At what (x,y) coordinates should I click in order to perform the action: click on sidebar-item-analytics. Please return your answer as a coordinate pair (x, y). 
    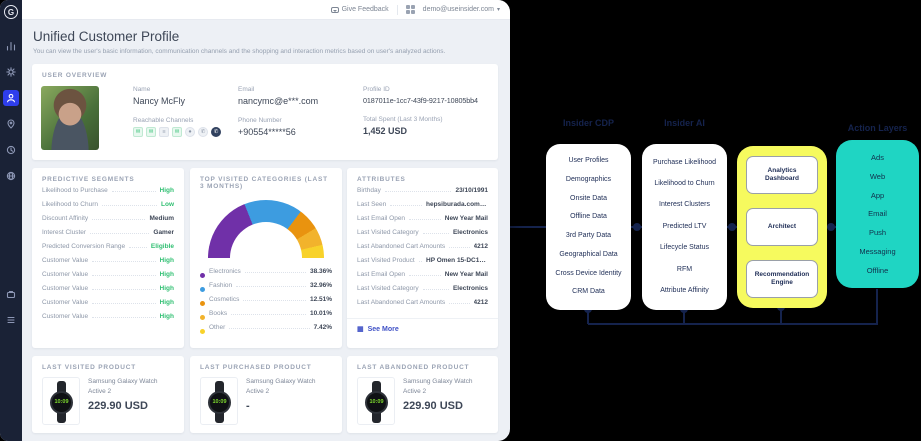
    Looking at the image, I should click on (11, 46).